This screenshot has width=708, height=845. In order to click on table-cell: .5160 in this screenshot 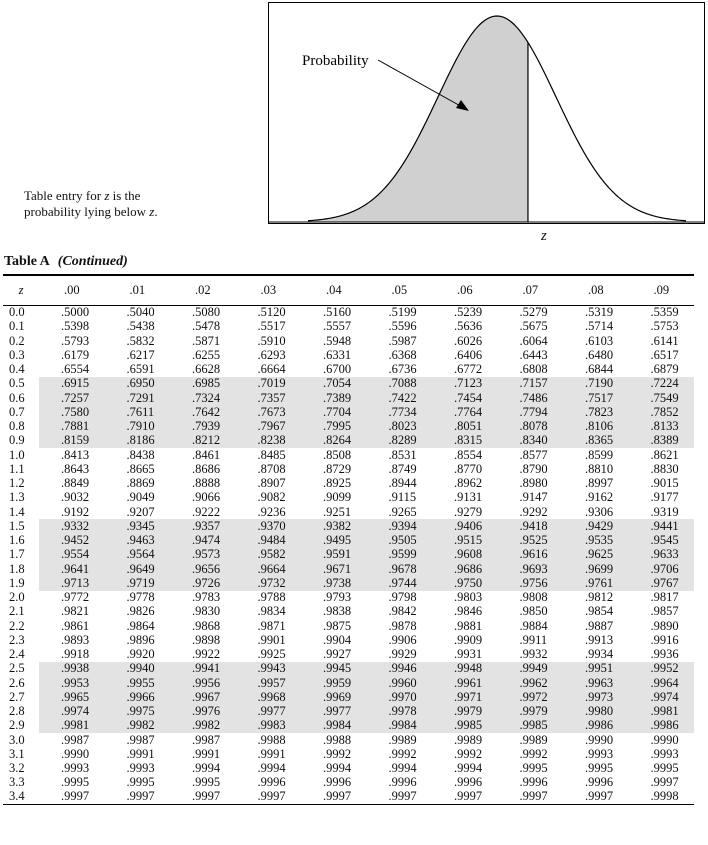, I will do `click(337, 312)`.